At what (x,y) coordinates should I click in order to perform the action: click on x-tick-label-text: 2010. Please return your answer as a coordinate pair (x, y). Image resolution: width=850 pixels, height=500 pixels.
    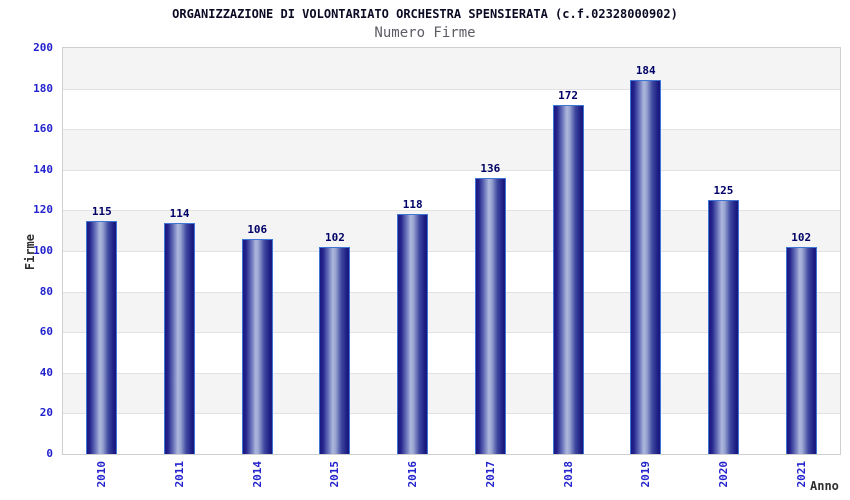
    Looking at the image, I should click on (102, 474).